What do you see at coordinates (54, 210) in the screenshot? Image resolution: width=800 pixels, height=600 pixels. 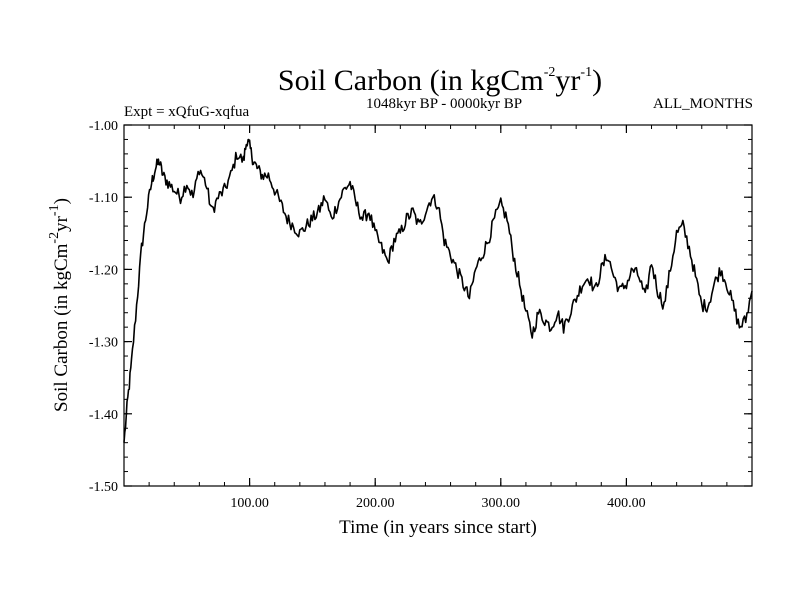 I see `ylabel-exp2: -1` at bounding box center [54, 210].